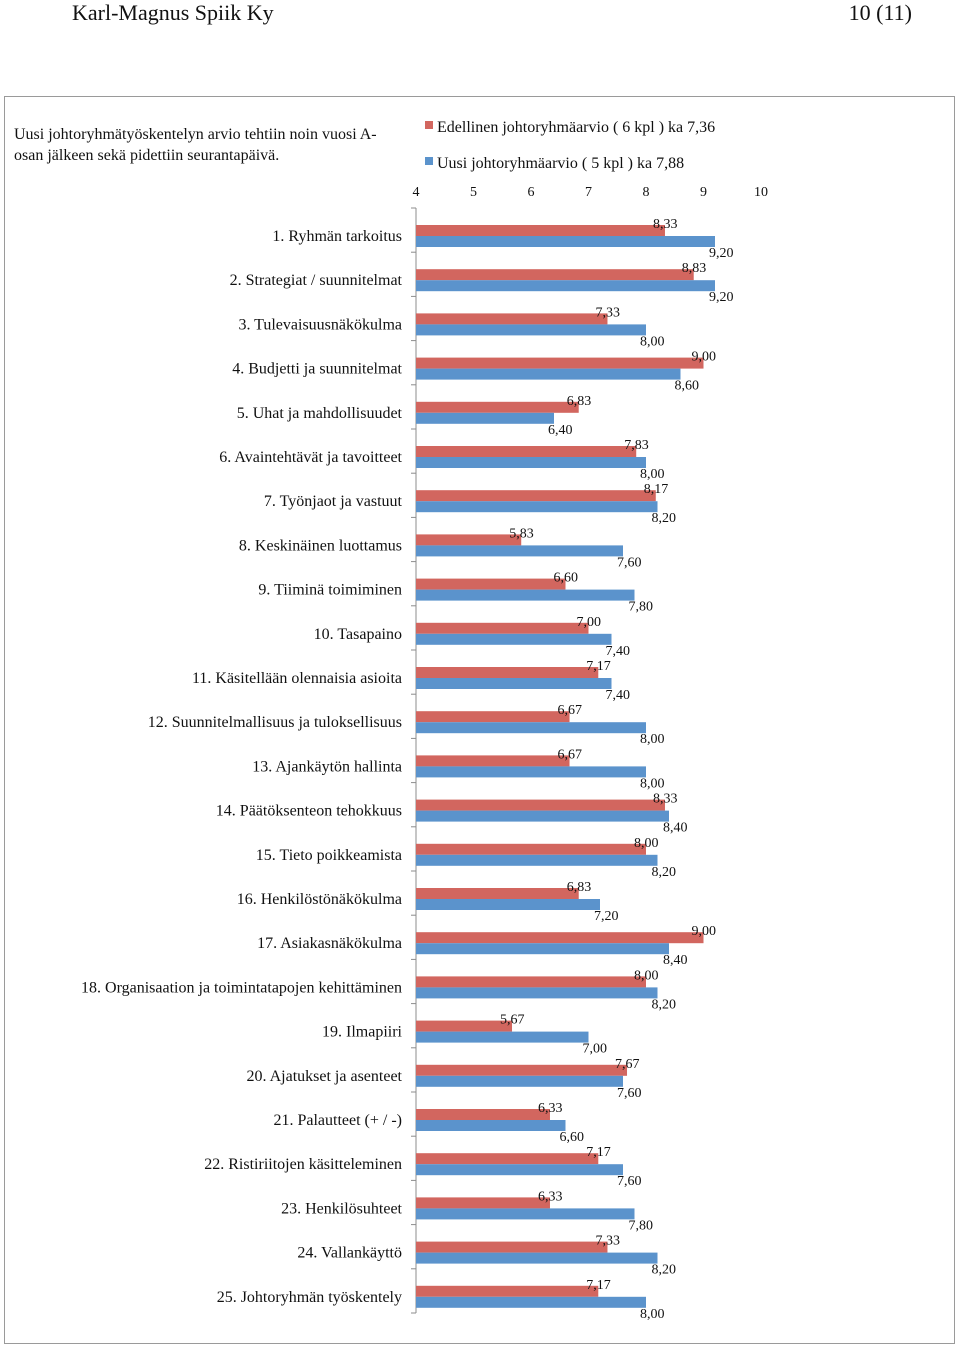  I want to click on data-label-previous: 6,83, so click(579, 401).